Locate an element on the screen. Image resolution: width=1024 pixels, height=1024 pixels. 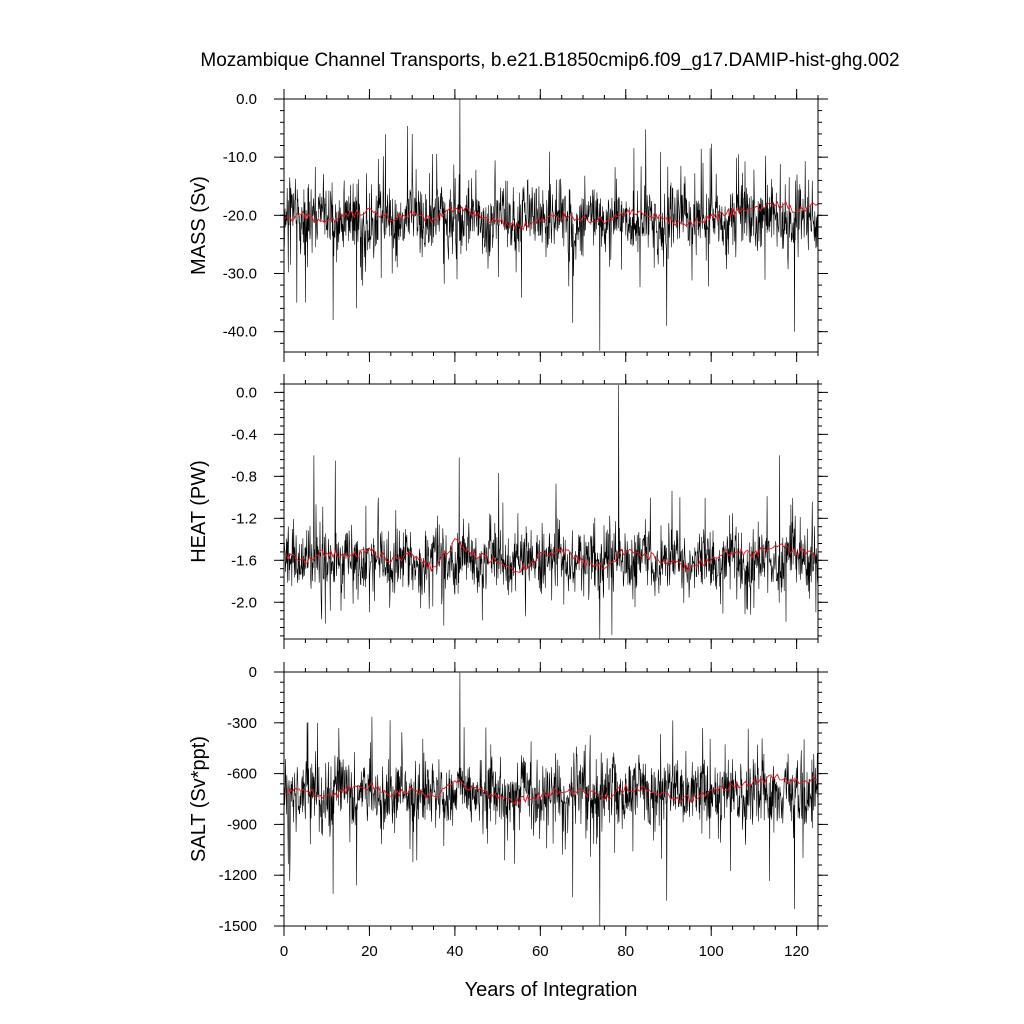
y-tick-label: -600 is located at coordinates (242, 774).